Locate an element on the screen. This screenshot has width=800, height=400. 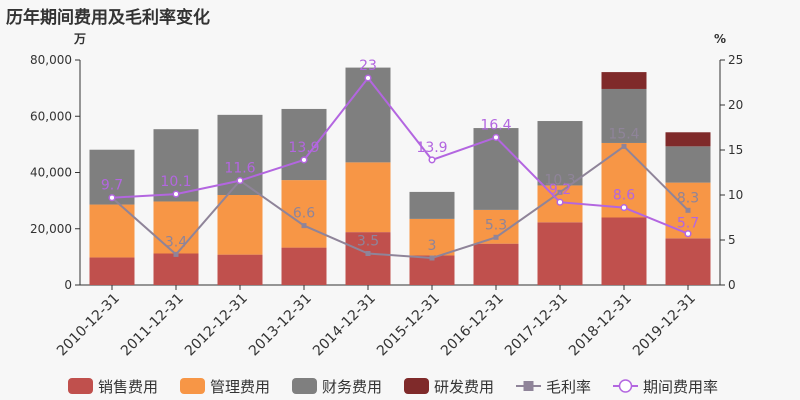
right-tick-label: 0 is located at coordinates (732, 285).